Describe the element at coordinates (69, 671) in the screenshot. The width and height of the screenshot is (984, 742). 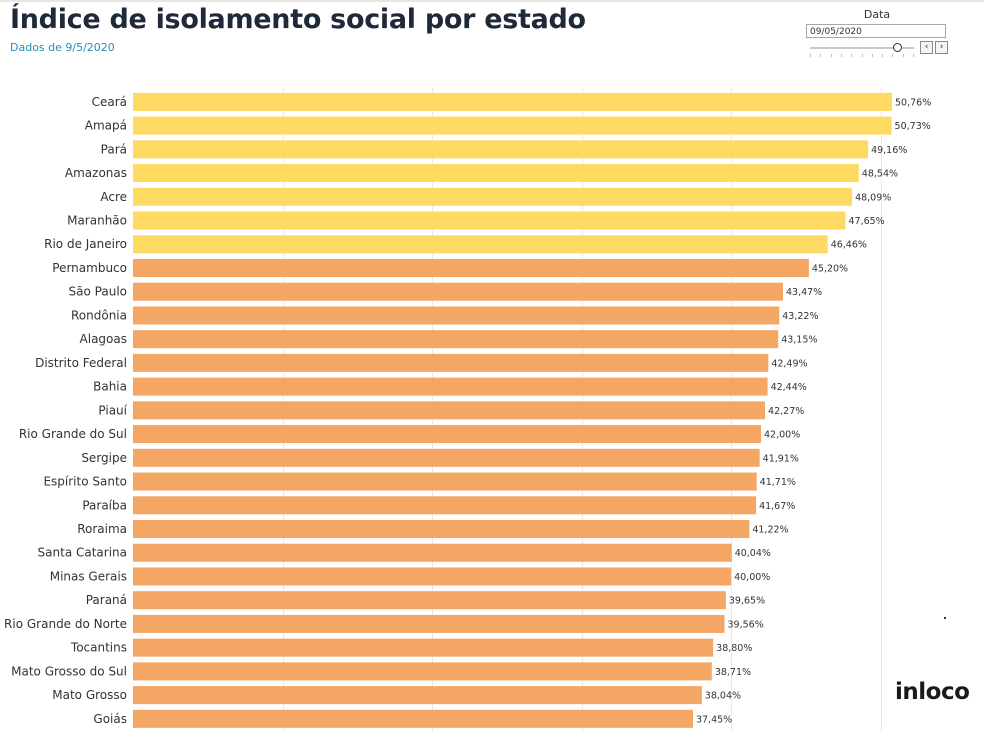
I see `category-label: Mato Grosso do Sul` at that location.